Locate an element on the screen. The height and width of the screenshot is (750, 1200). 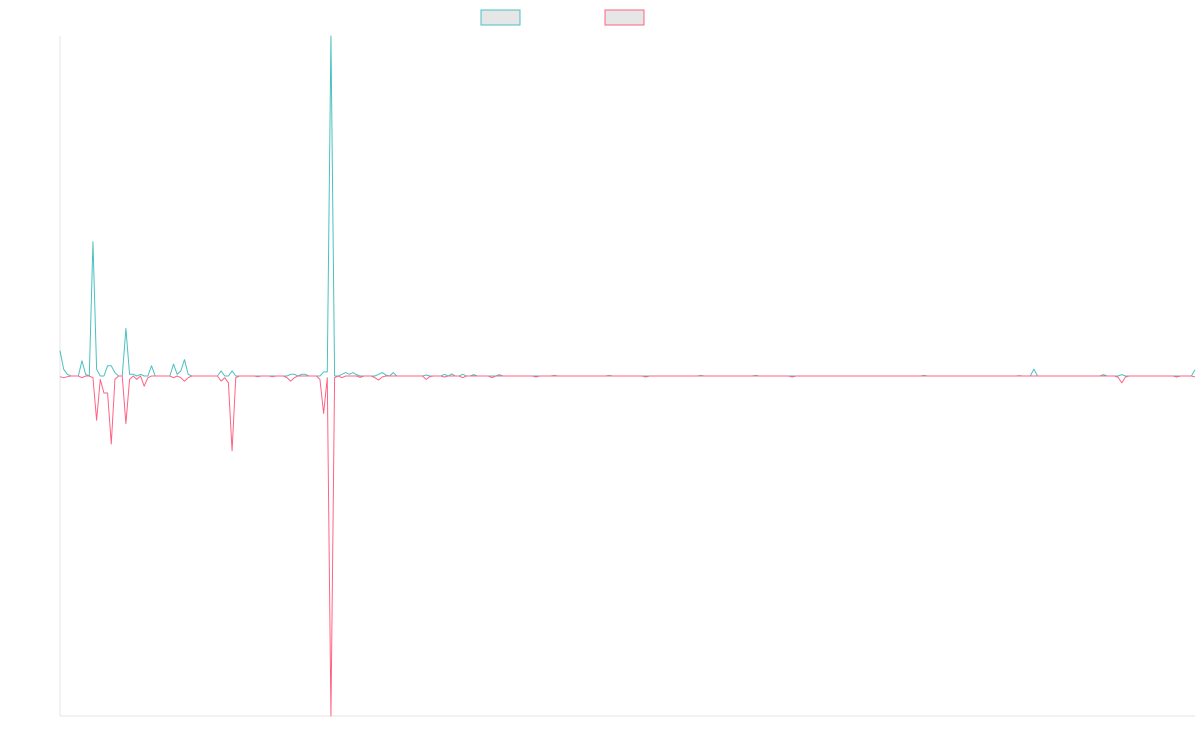
legend is located at coordinates (562, 17).